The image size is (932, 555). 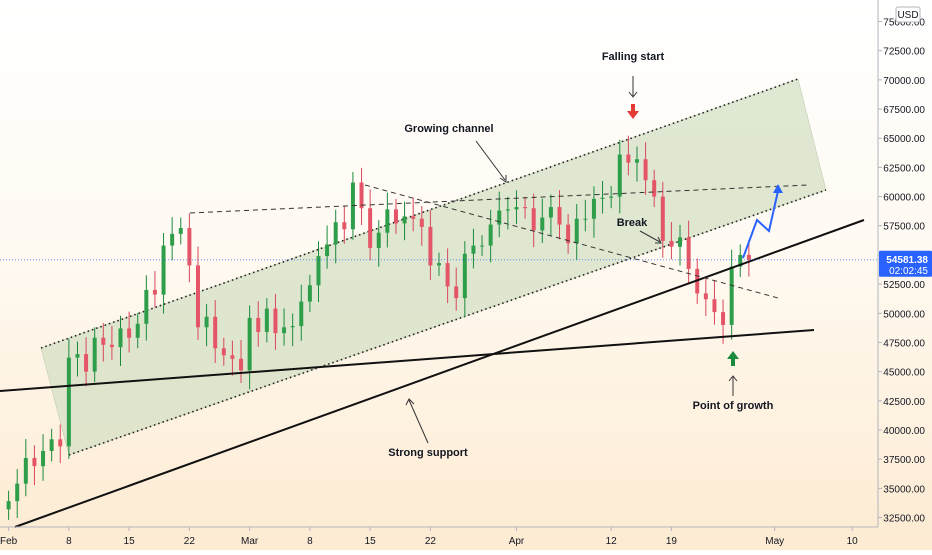 I want to click on currency-label: USD, so click(x=907, y=15).